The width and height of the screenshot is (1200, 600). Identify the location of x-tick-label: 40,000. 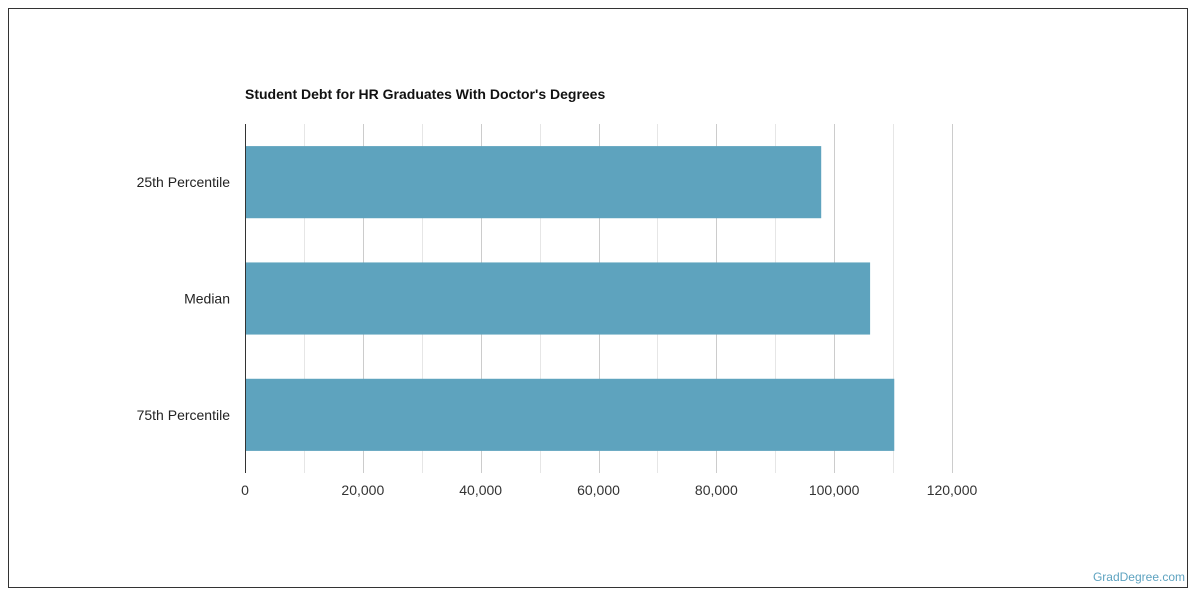
(480, 490).